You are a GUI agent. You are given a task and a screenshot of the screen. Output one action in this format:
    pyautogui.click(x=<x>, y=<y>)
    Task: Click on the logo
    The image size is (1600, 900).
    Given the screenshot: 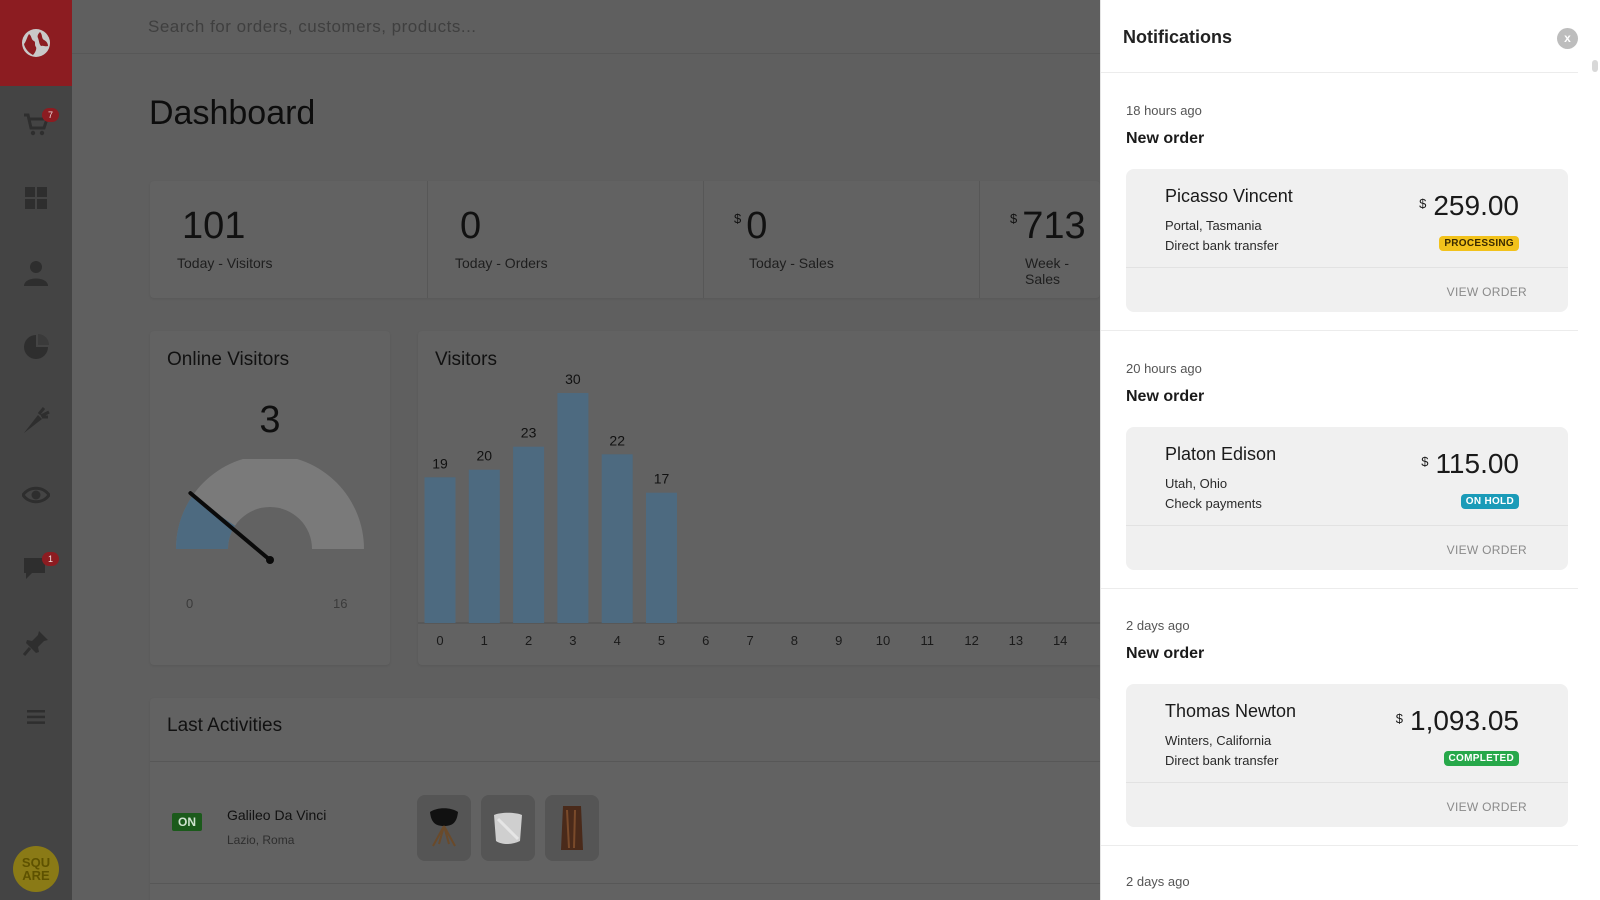 What is the action you would take?
    pyautogui.click(x=36, y=43)
    